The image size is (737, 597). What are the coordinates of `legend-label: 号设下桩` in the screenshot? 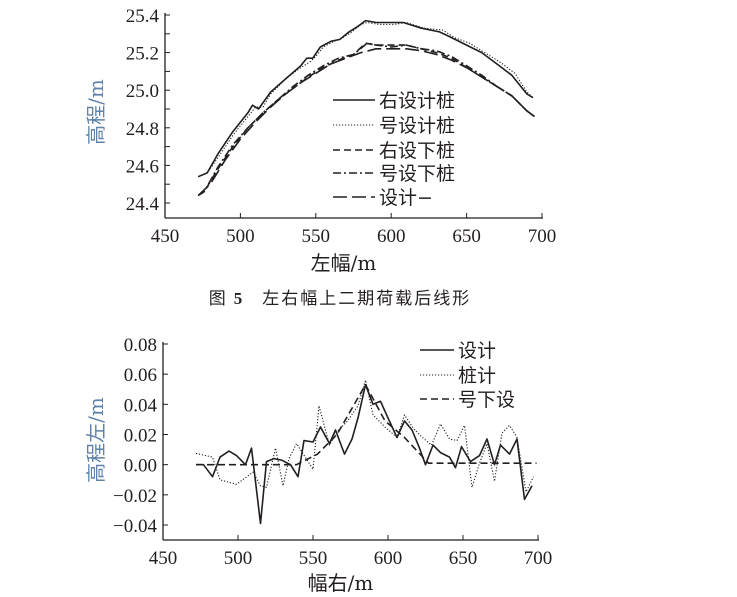 It's located at (417, 174).